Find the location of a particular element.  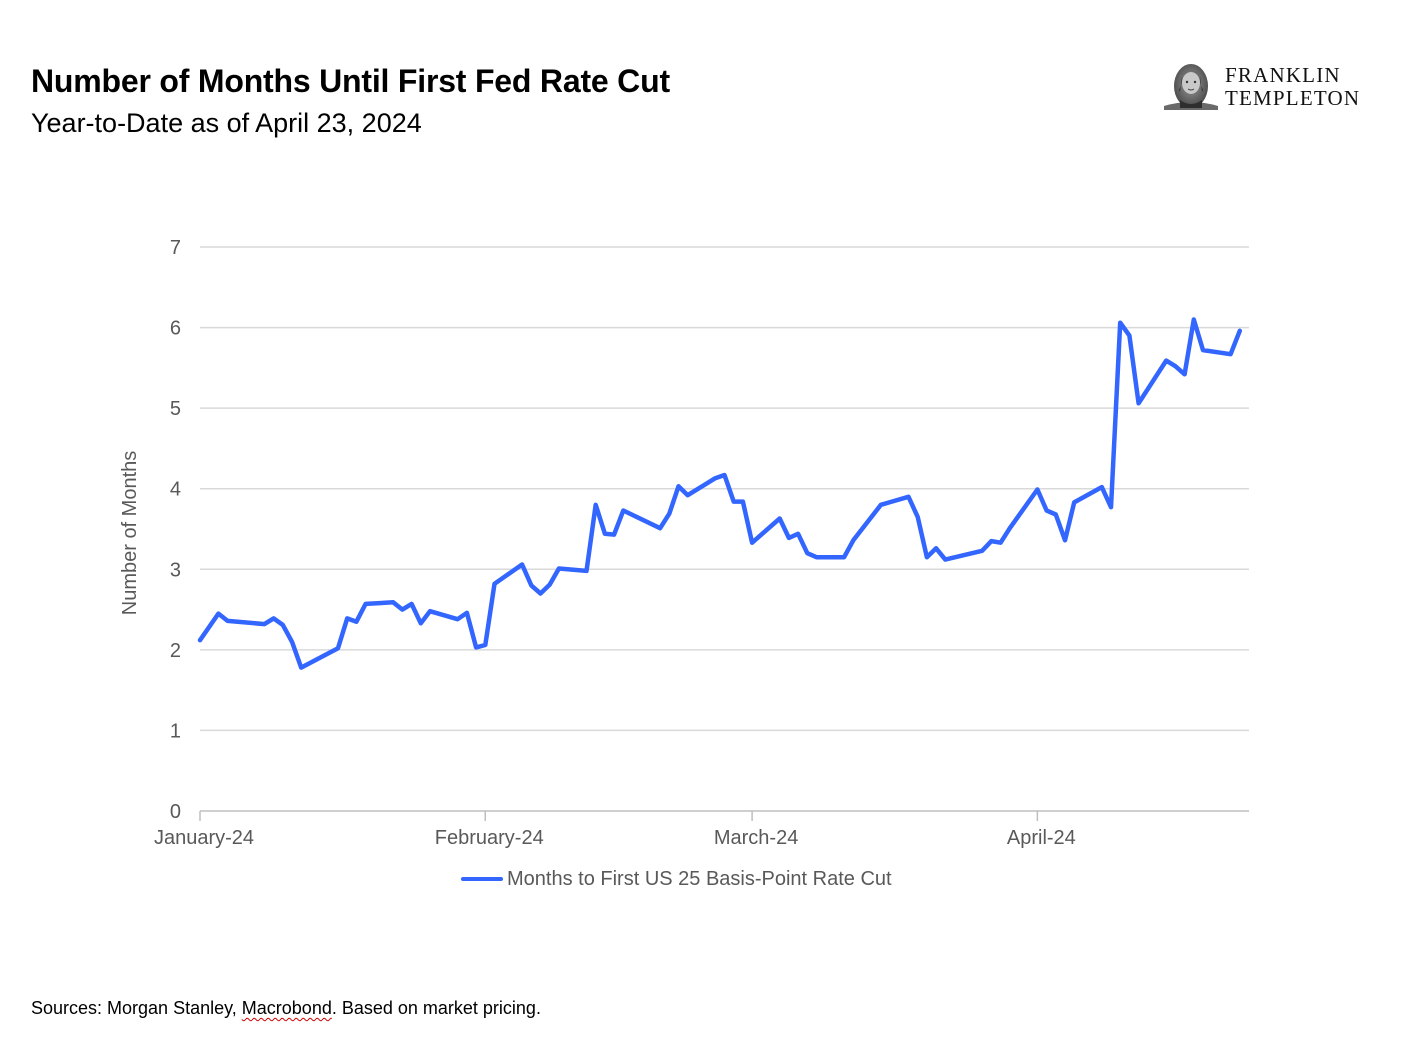

x-axis: January-24 February-24 March-24 April-24 is located at coordinates (701, 829).